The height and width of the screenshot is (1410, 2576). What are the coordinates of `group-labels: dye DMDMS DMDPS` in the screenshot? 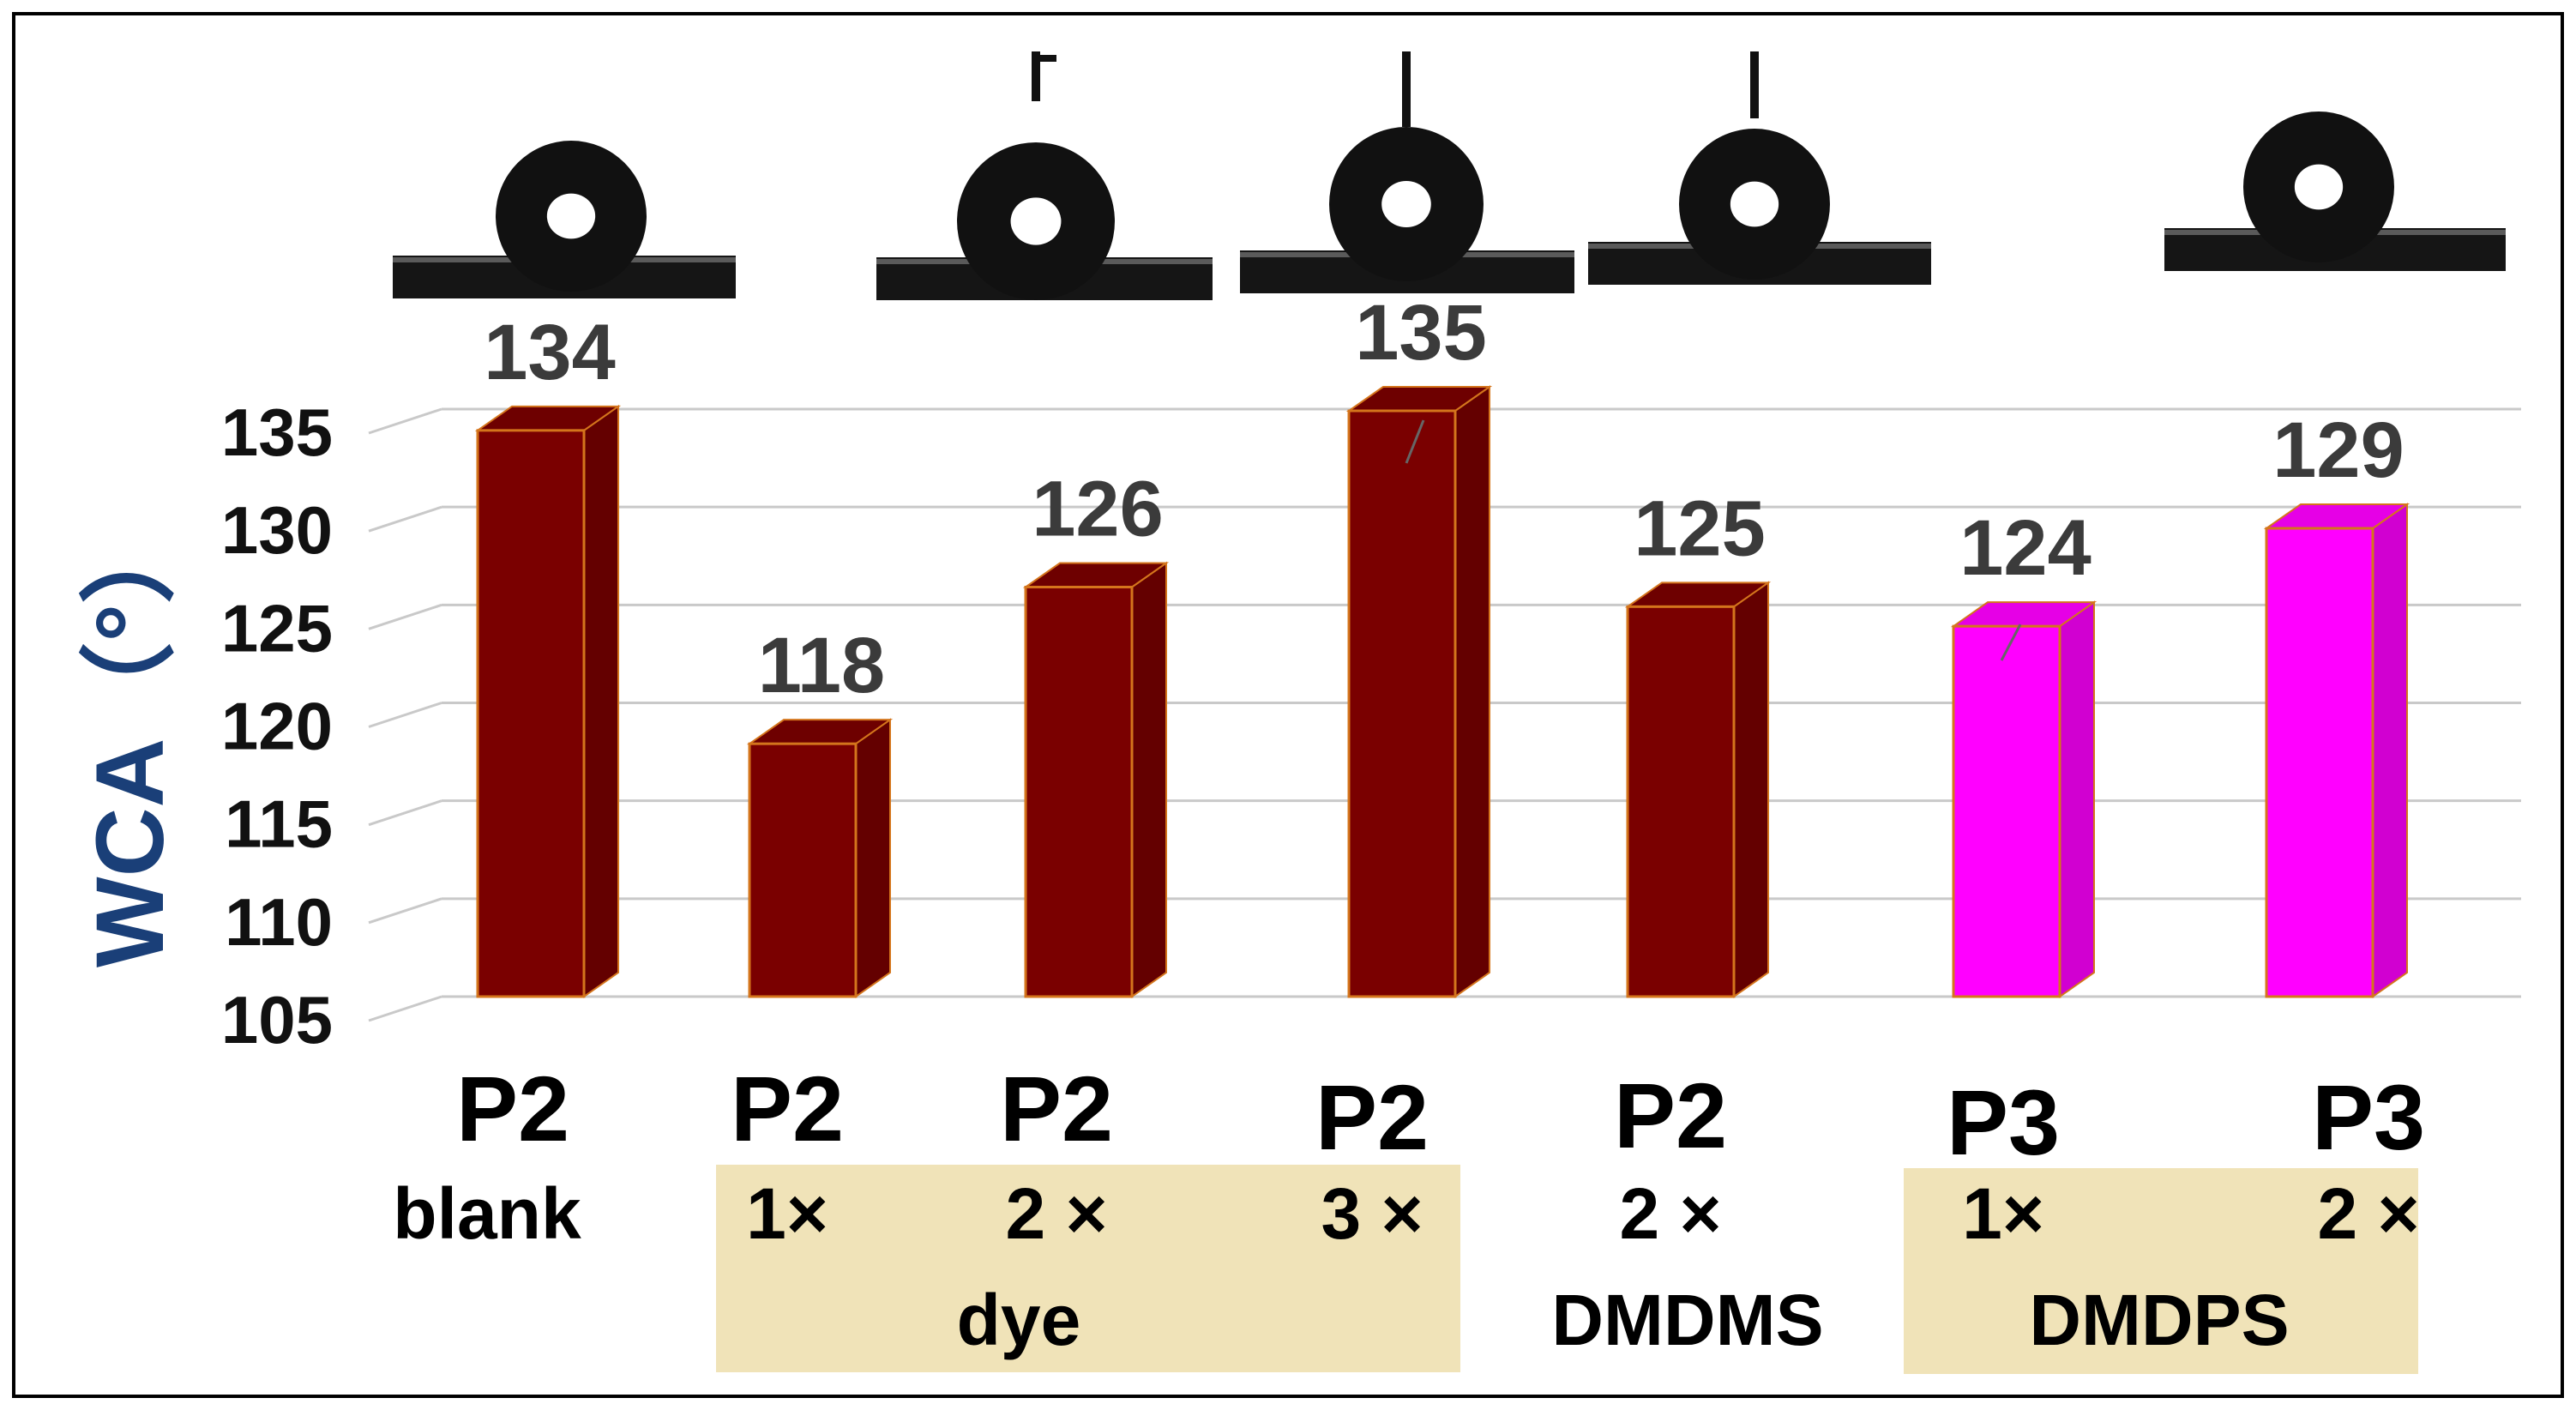 It's located at (1623, 1320).